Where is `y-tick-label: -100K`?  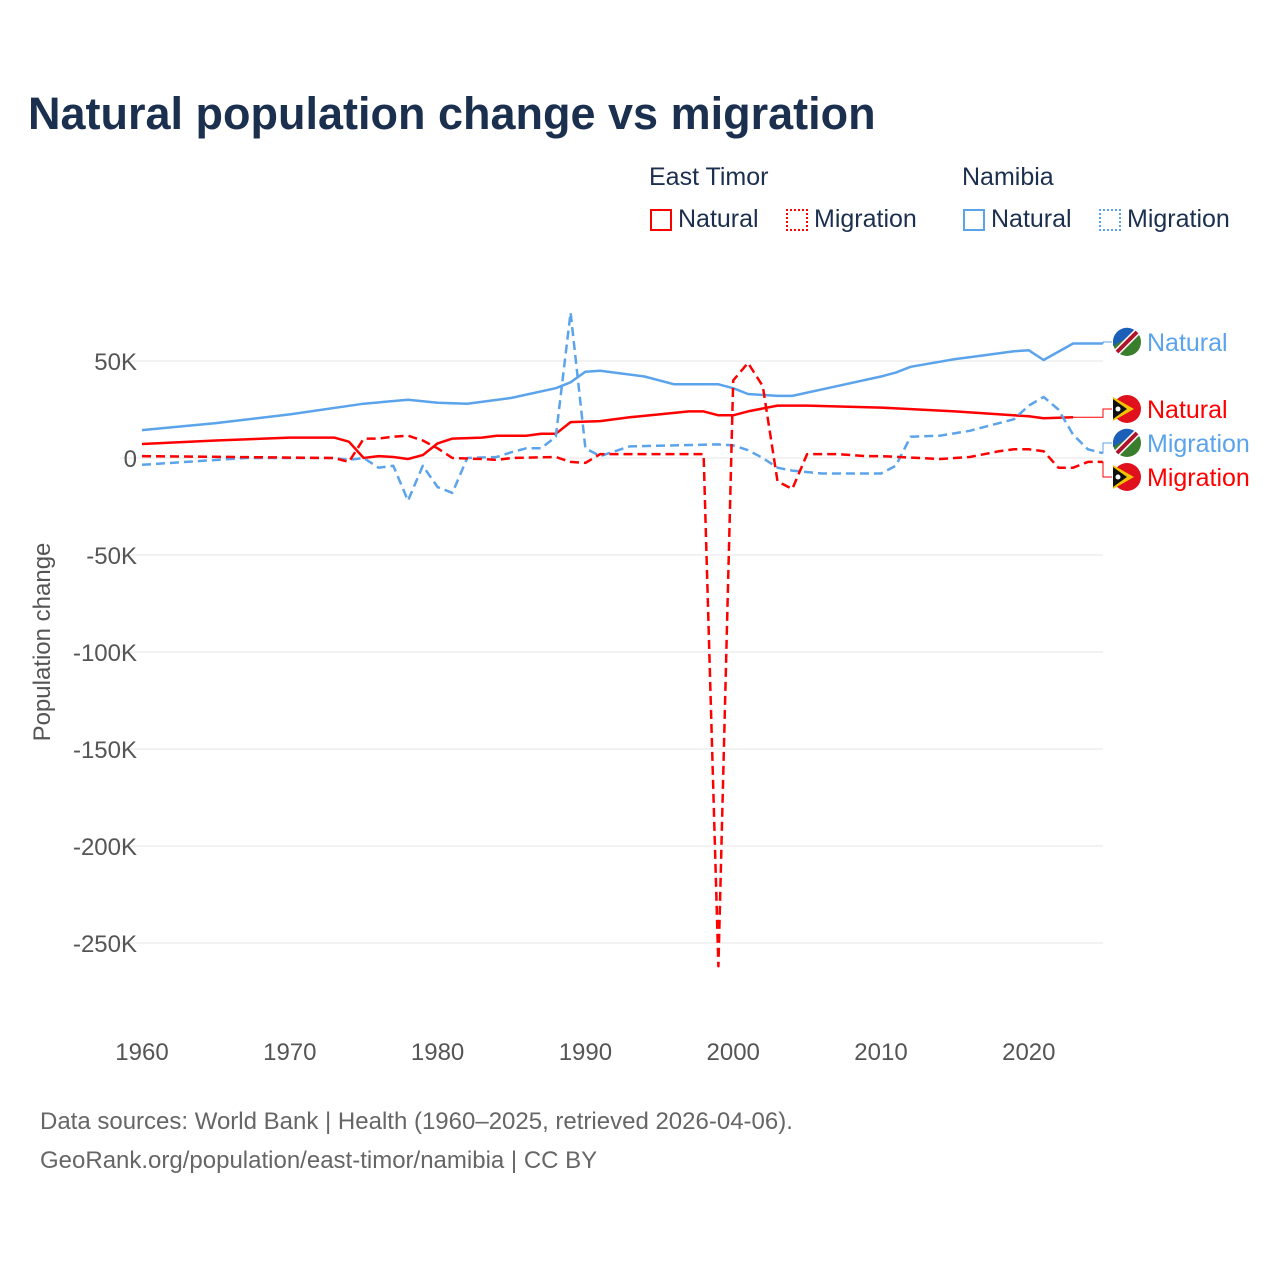
y-tick-label: -100K is located at coordinates (105, 653).